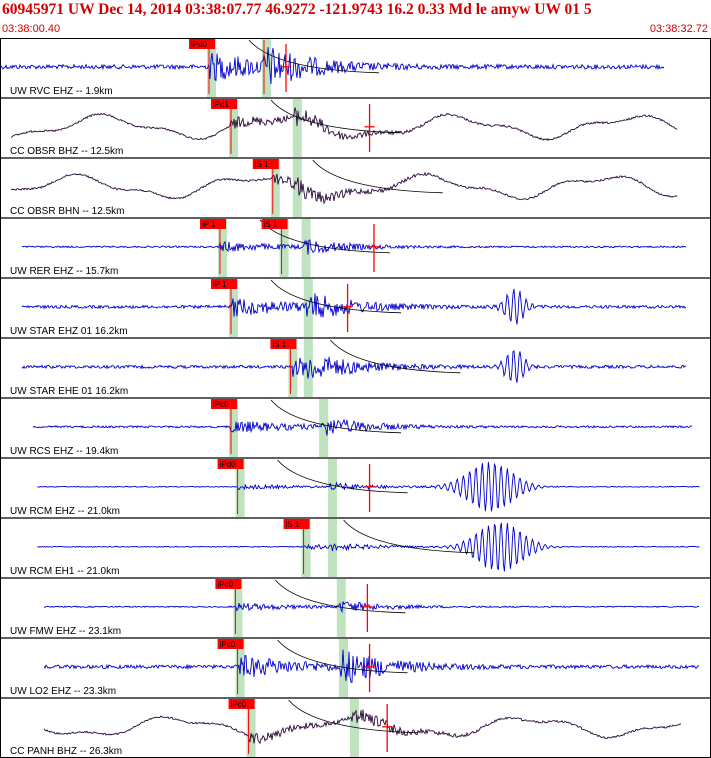  I want to click on trace-label: CC OBSR BHN -- 12.5km, so click(67, 211).